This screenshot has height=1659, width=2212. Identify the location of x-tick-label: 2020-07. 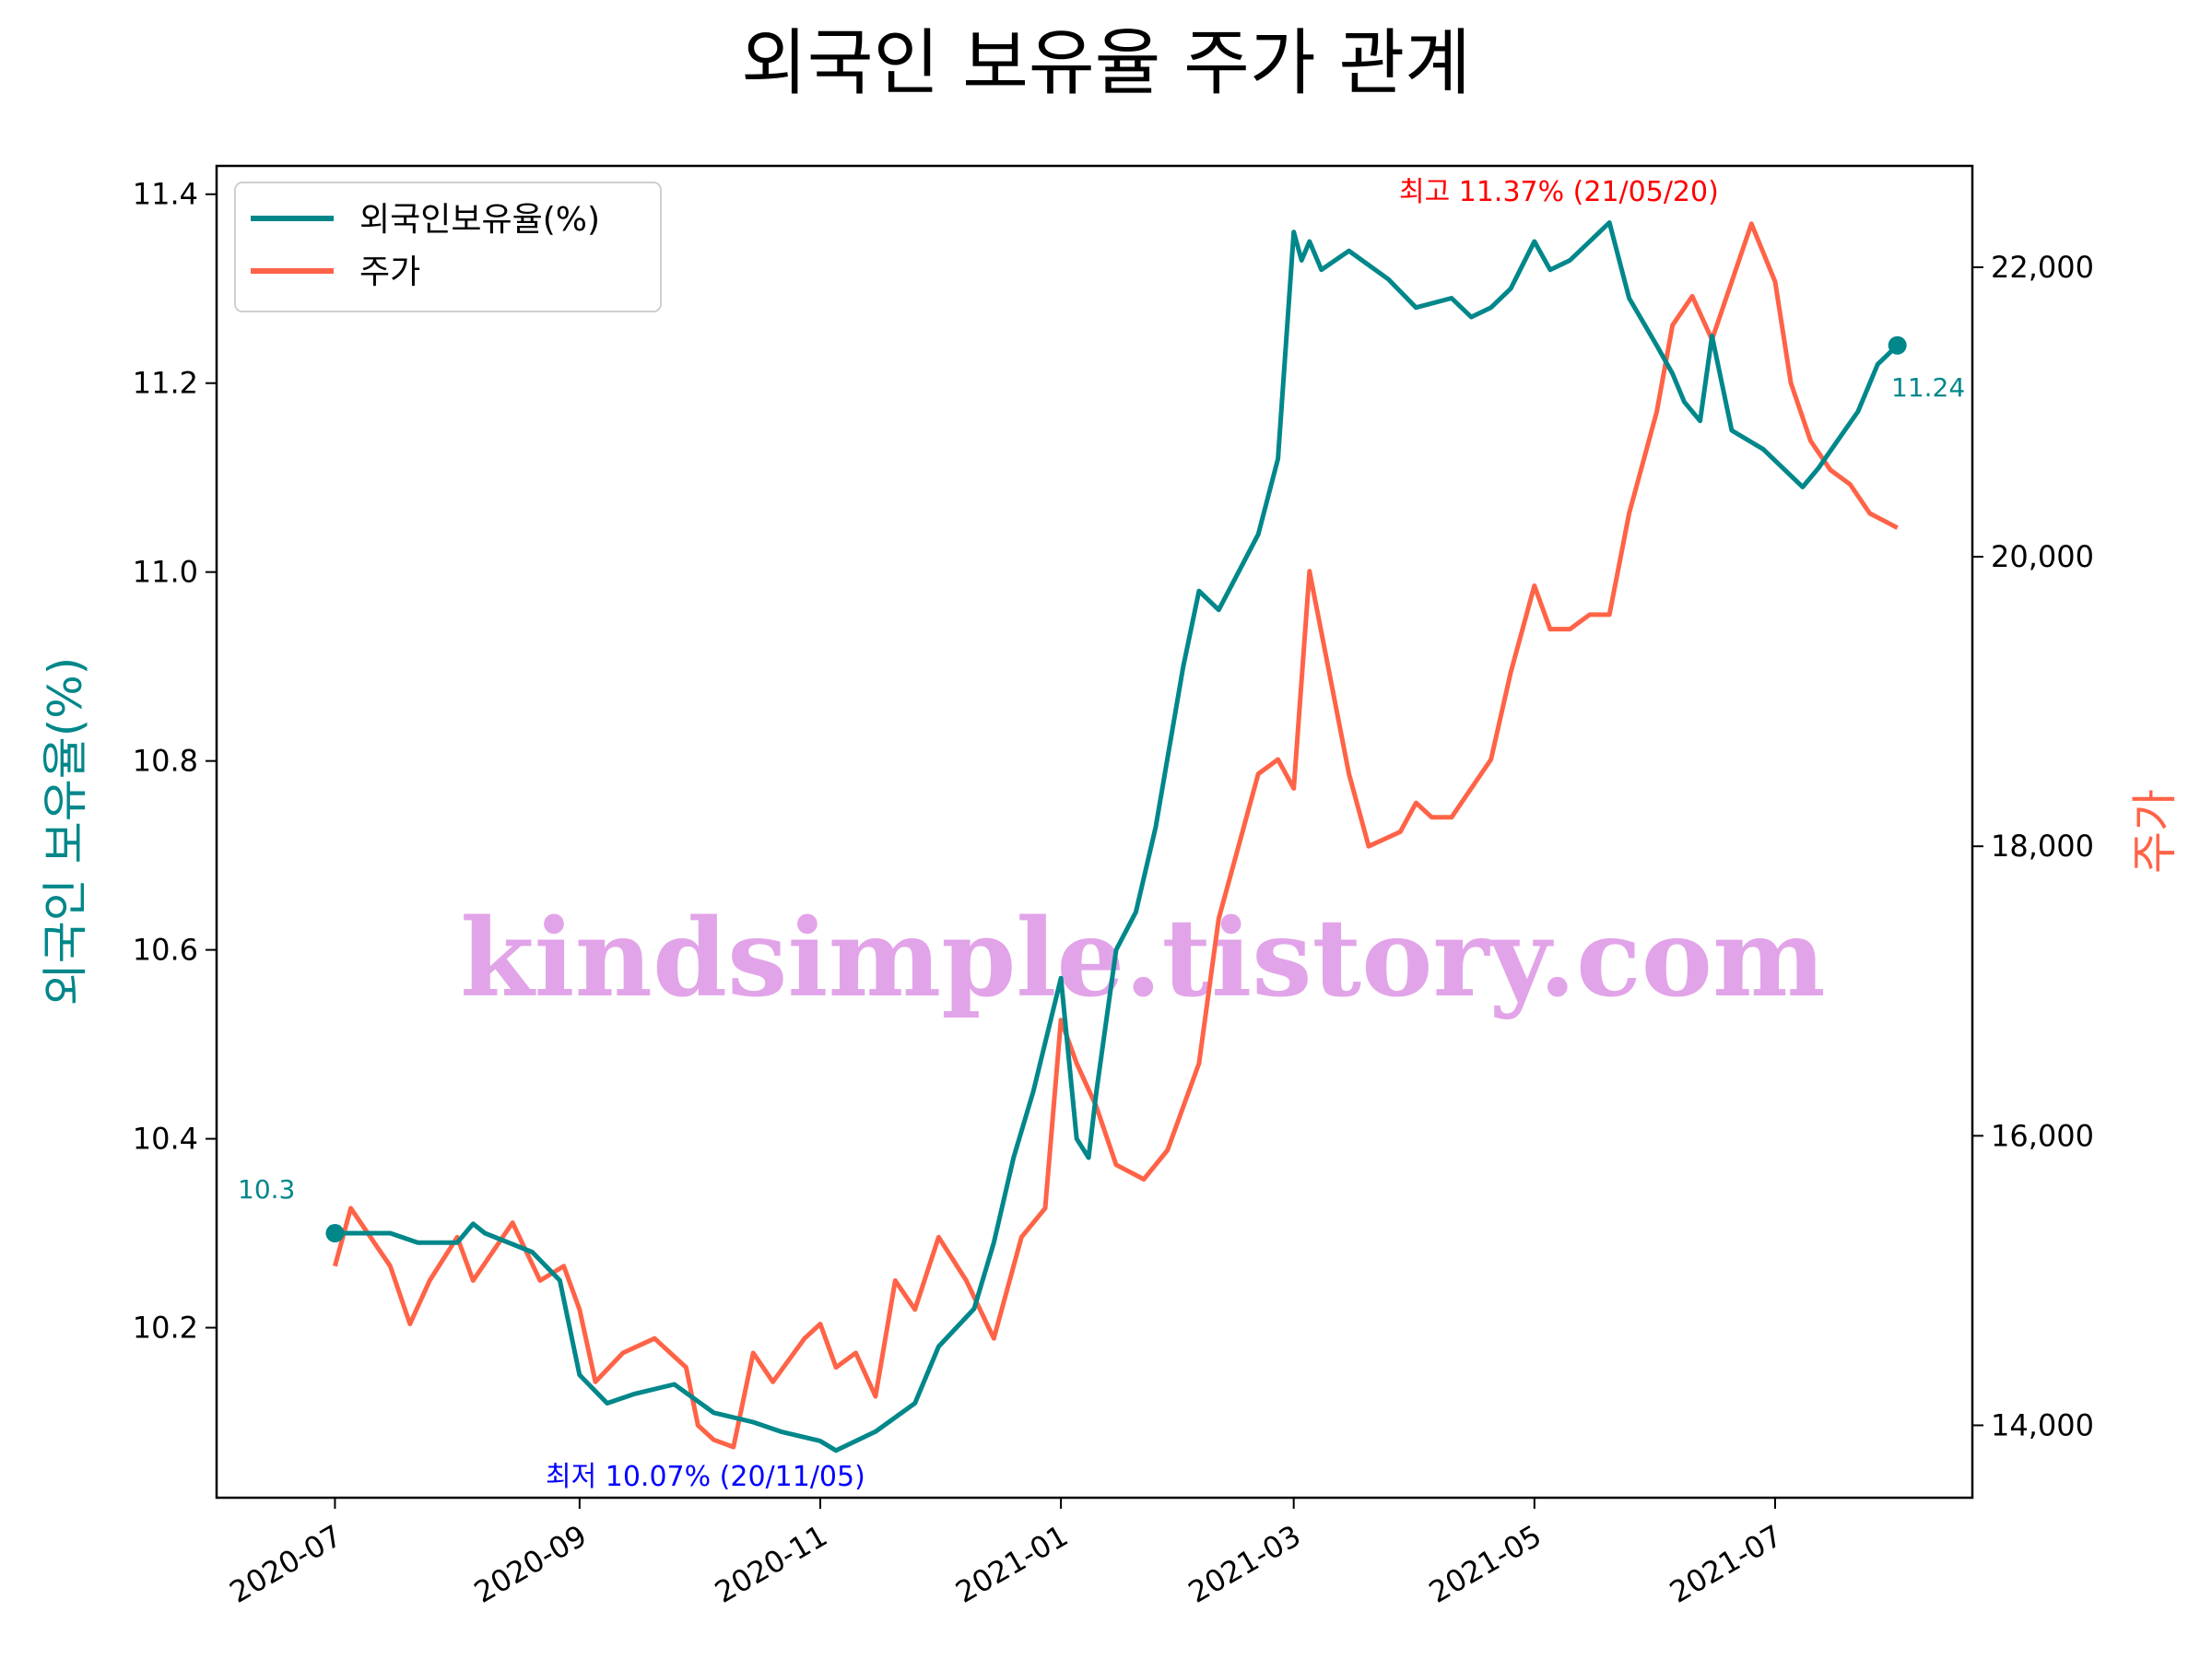
(286, 1564).